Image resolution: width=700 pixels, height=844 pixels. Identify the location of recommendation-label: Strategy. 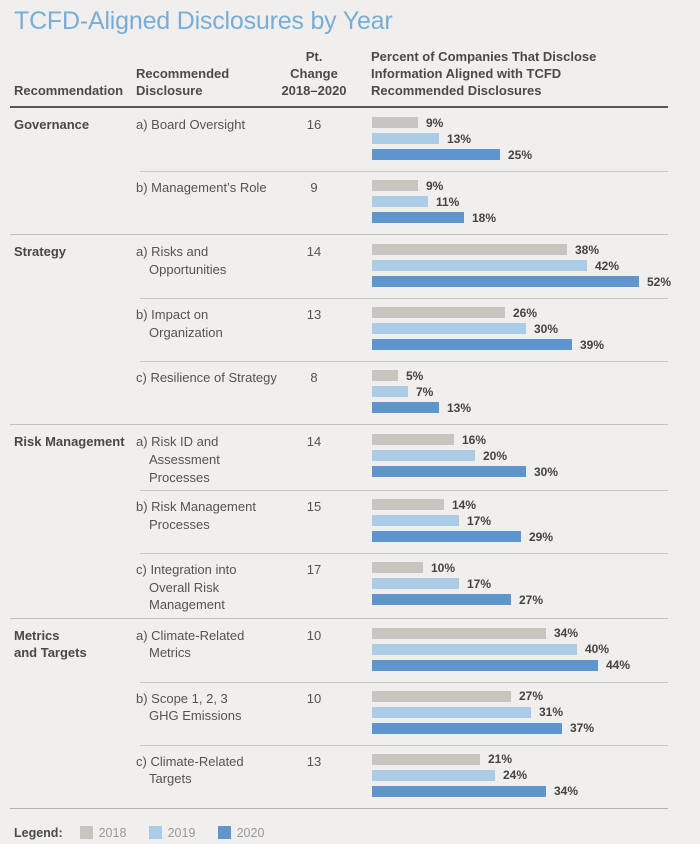
(40, 252).